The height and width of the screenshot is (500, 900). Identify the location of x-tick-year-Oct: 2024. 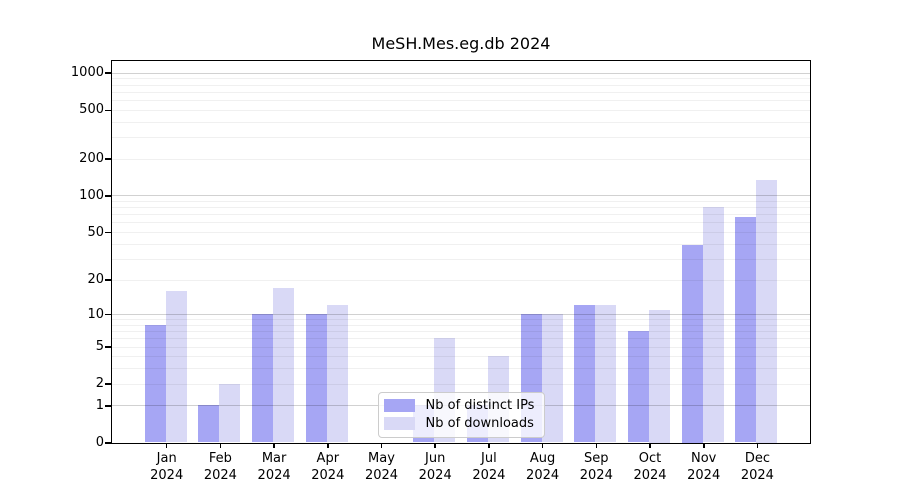
(650, 475).